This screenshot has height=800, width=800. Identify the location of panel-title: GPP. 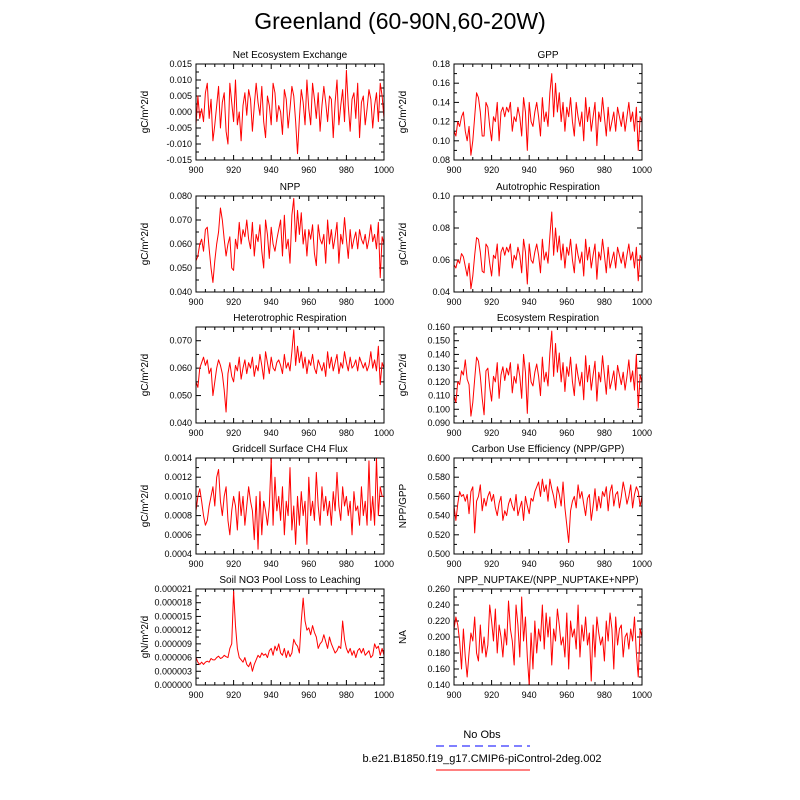
(547, 55).